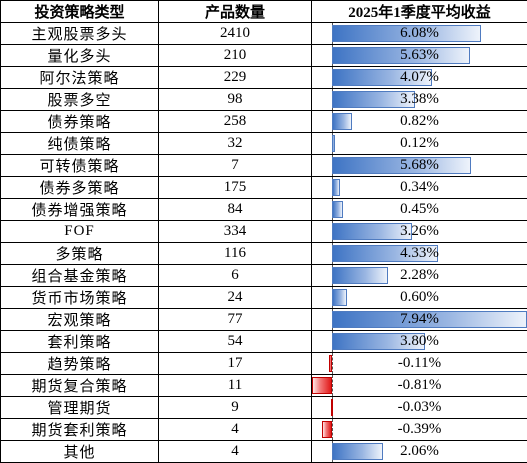 Image resolution: width=527 pixels, height=463 pixels. I want to click on strategy-name-cell: 债券增强策略, so click(79, 209).